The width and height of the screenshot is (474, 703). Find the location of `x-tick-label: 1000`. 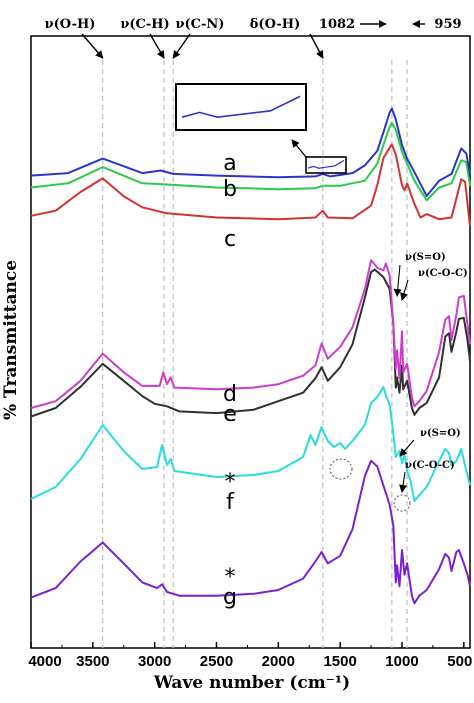

x-tick-label: 1000 is located at coordinates (401, 661).